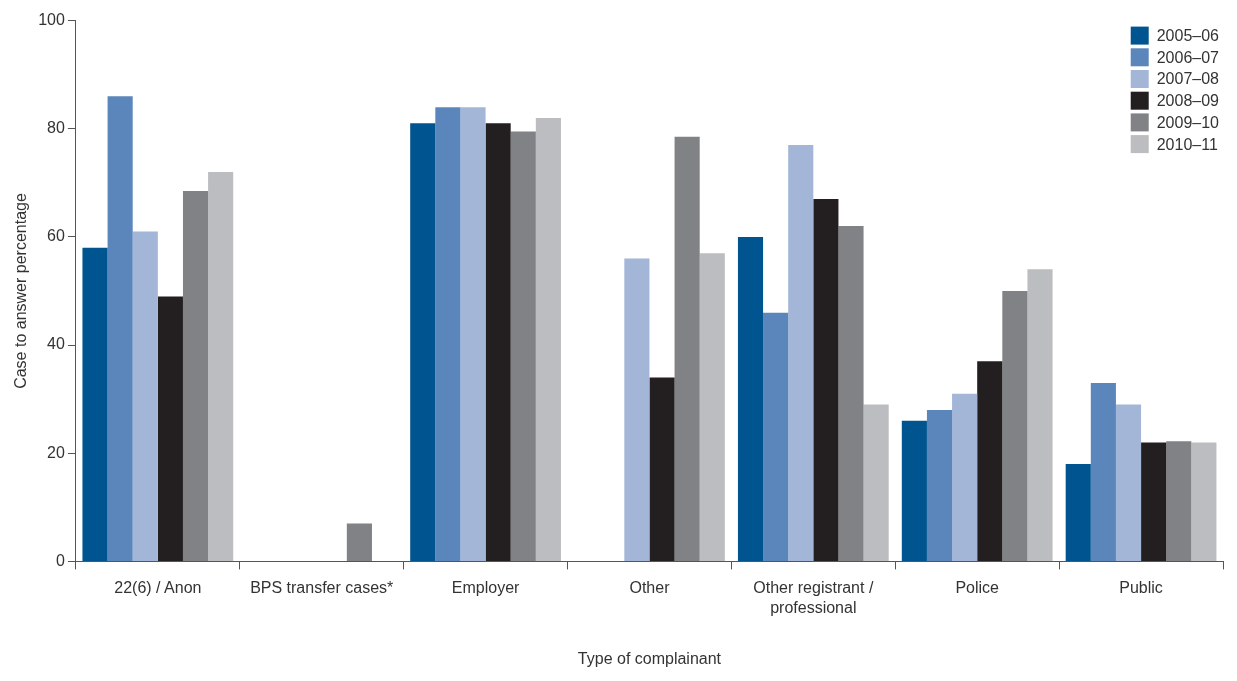 This screenshot has height=681, width=1237. Describe the element at coordinates (813, 597) in the screenshot. I see `x-tick-label: Other registrant / professional` at that location.